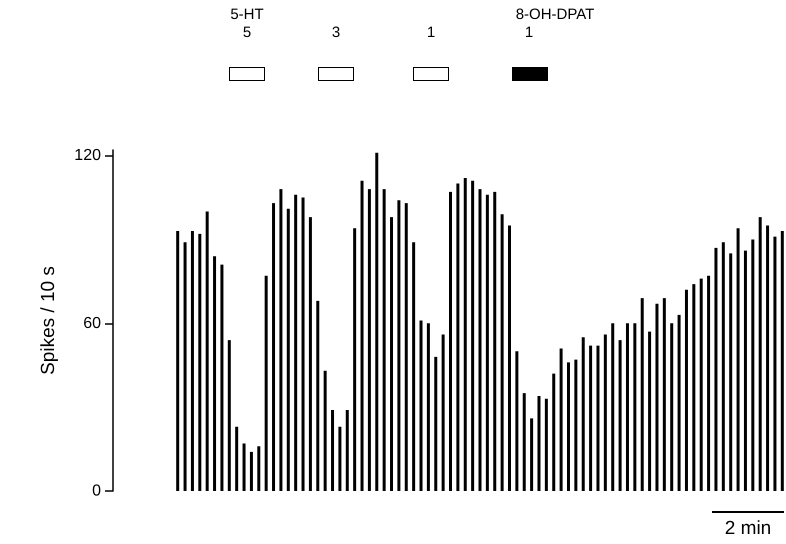  I want to click on text: 5-HT, so click(247, 14).